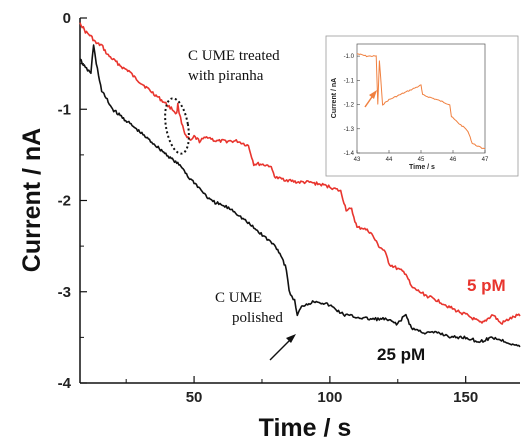 Image resolution: width=522 pixels, height=443 pixels. What do you see at coordinates (64, 201) in the screenshot?
I see `y-tick-label: -2` at bounding box center [64, 201].